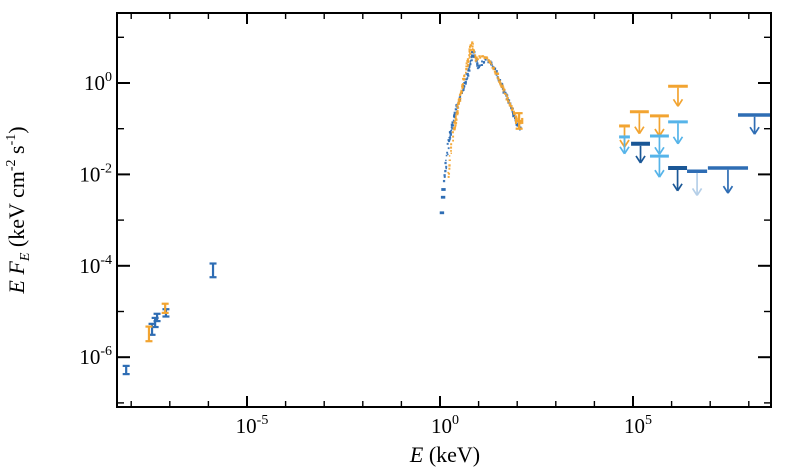 The height and width of the screenshot is (473, 800). I want to click on low-energy-errorbars-orange, so click(157, 322).